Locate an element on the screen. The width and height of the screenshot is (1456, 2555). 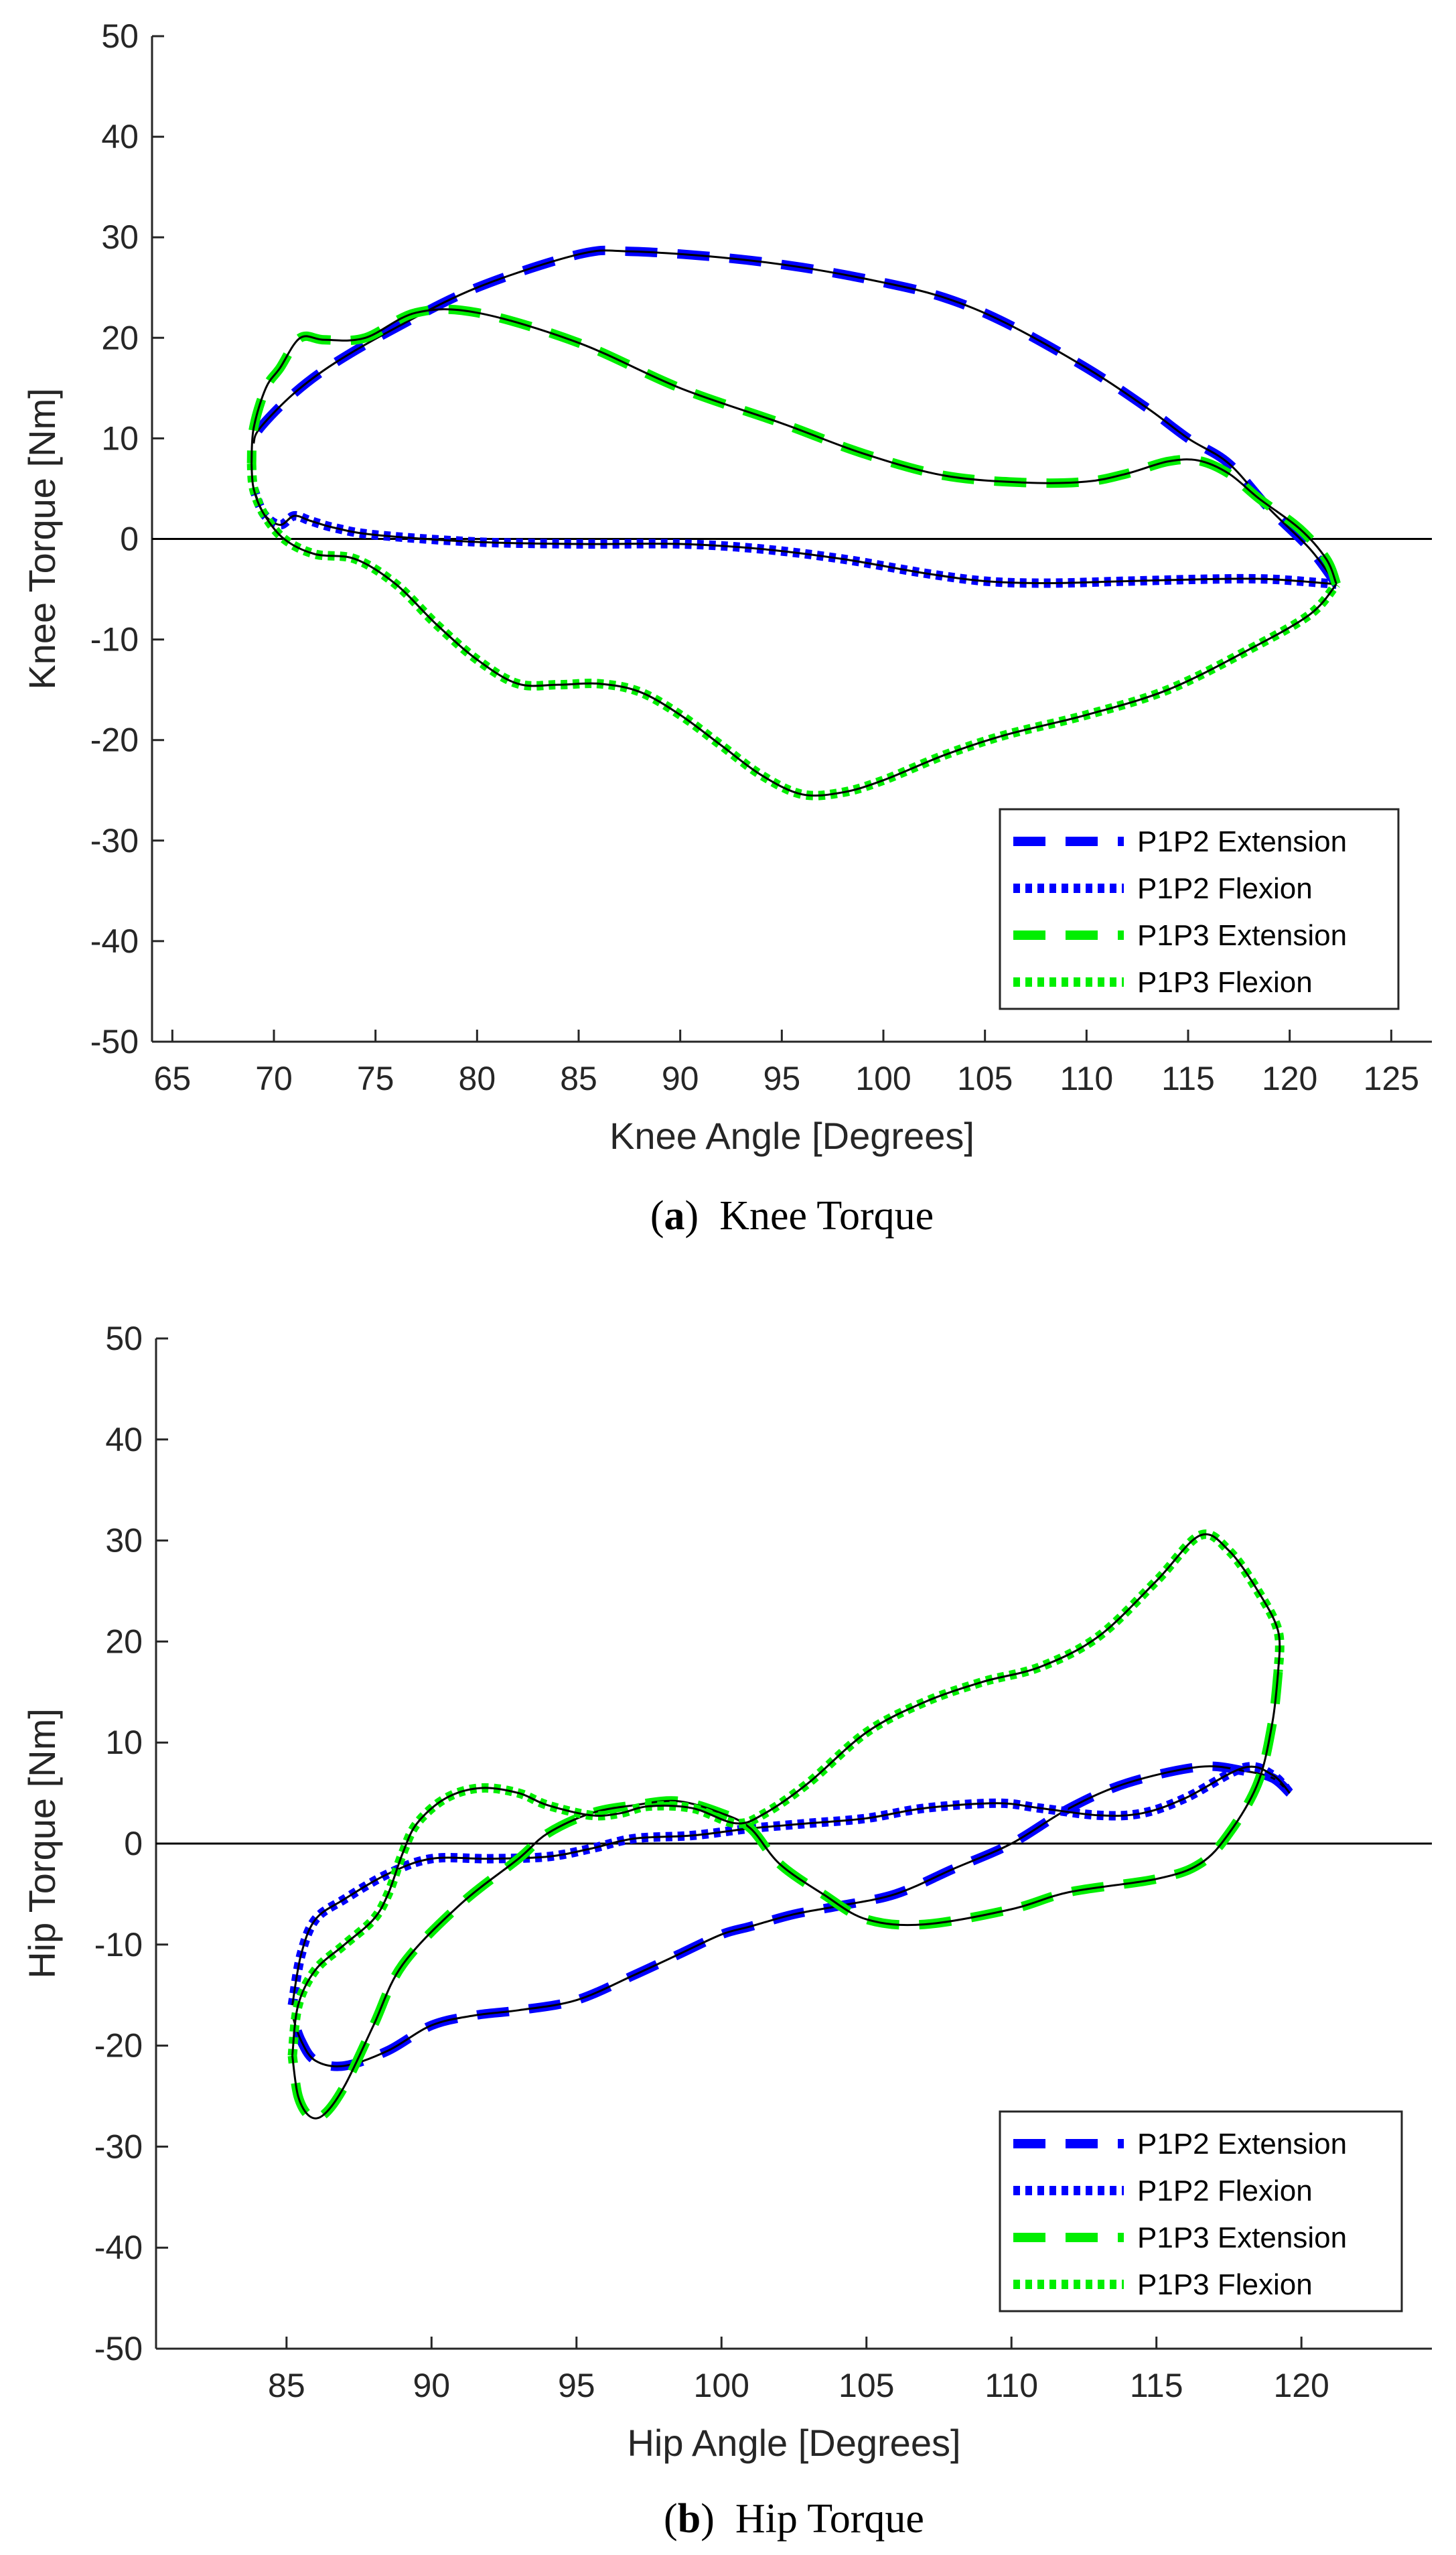
series-p1p2-flexion is located at coordinates (793, 537).